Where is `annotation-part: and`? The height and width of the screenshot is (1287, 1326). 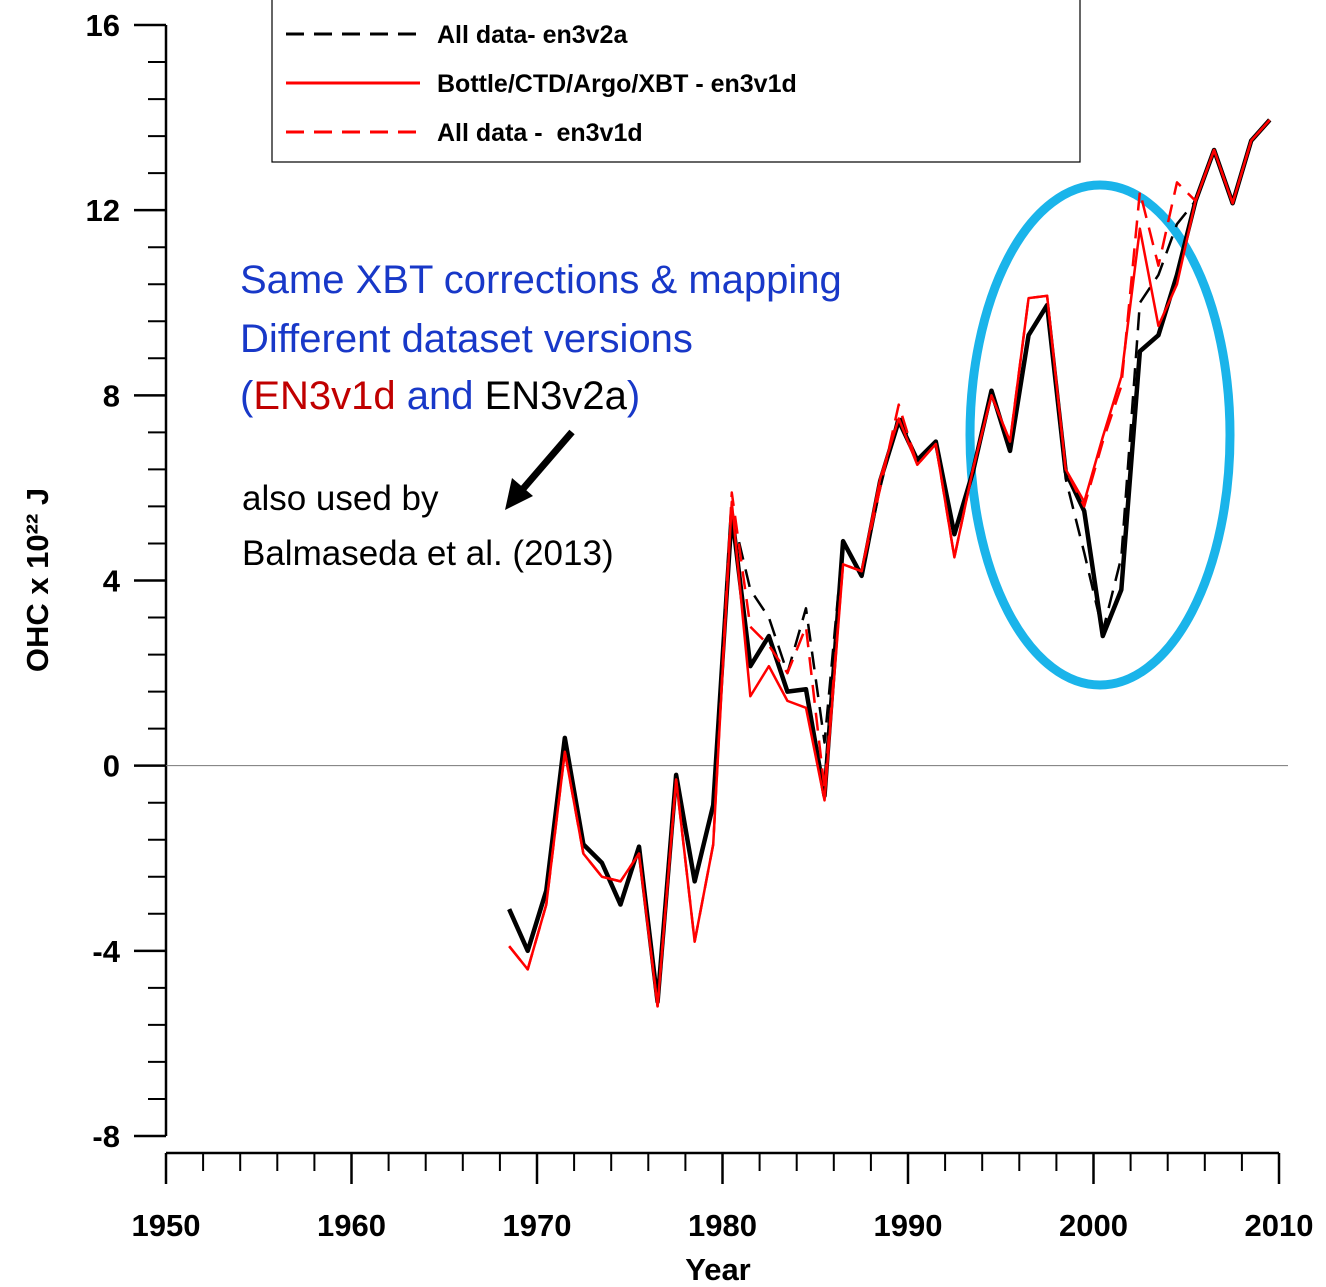 annotation-part: and is located at coordinates (440, 396).